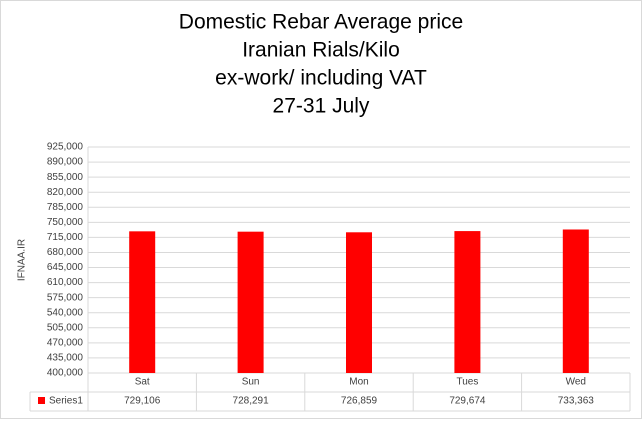  Describe the element at coordinates (321, 50) in the screenshot. I see `chart-title: Iranian Rials/Kilo` at that location.